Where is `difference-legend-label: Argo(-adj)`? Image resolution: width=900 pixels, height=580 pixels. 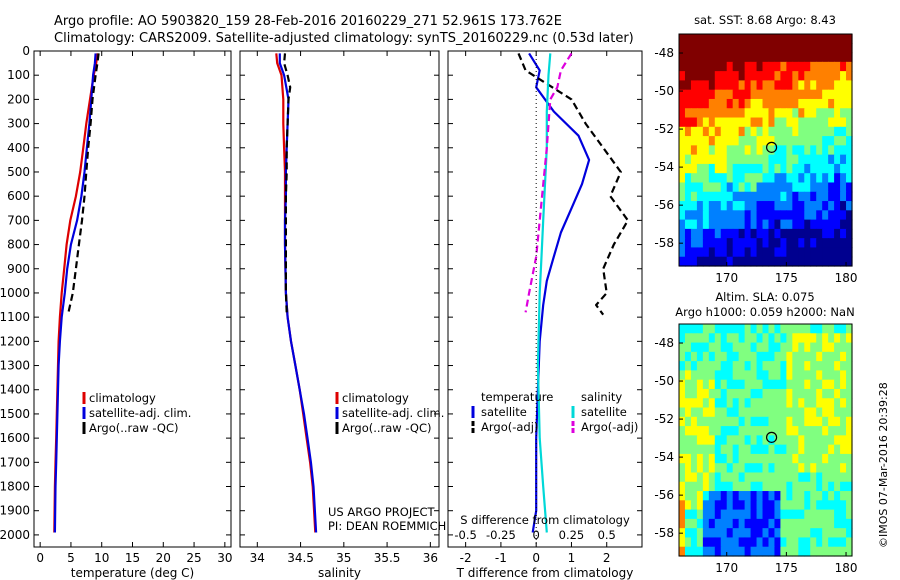
difference-legend-label: Argo(-adj) is located at coordinates (509, 427).